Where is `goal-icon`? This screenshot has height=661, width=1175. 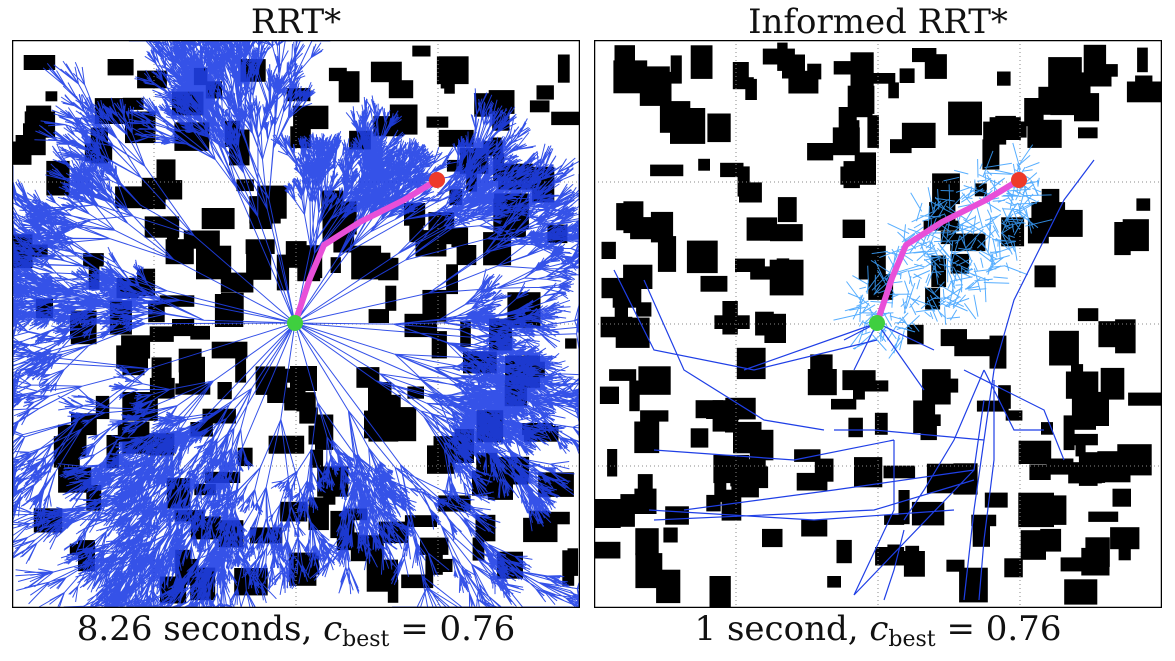 goal-icon is located at coordinates (1019, 180).